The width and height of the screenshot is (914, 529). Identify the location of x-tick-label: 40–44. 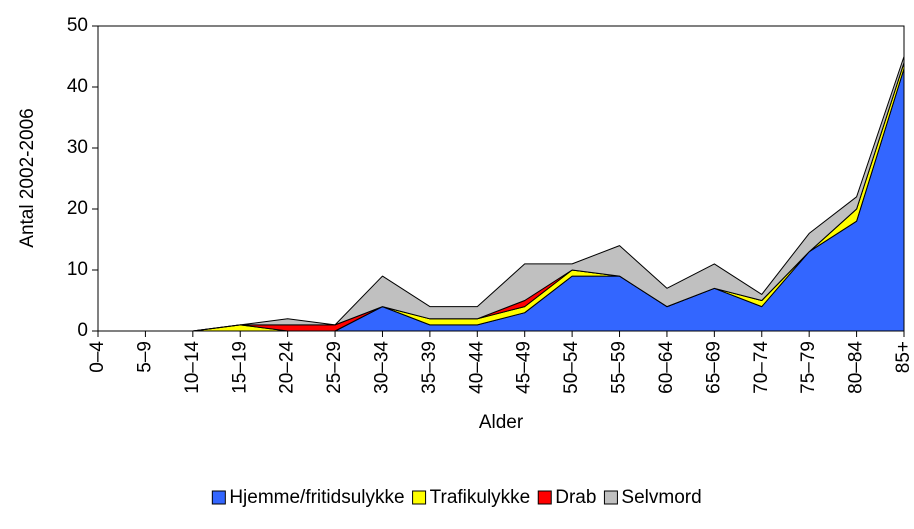
(476, 367).